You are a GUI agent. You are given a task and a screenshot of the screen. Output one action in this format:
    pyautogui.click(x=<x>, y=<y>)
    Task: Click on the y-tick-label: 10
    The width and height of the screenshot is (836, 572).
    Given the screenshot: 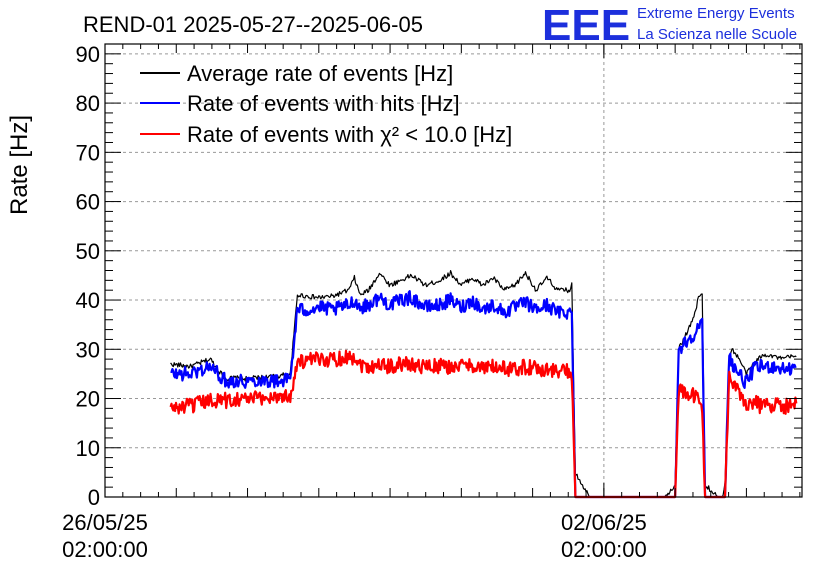 What is the action you would take?
    pyautogui.click(x=88, y=448)
    